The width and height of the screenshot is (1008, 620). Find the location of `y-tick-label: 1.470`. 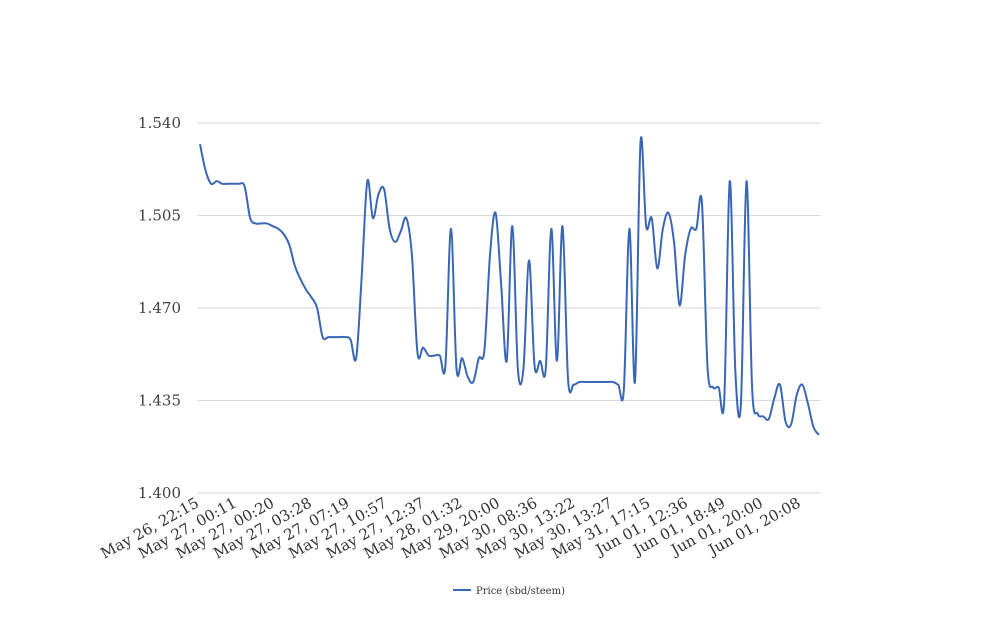

y-tick-label: 1.470 is located at coordinates (159, 308).